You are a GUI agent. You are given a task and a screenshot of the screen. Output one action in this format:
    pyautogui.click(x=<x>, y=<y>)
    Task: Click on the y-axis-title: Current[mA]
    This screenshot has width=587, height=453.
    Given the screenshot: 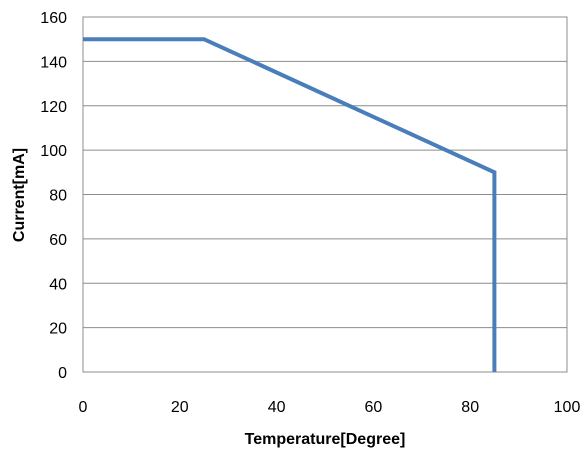 What is the action you would take?
    pyautogui.click(x=19, y=195)
    